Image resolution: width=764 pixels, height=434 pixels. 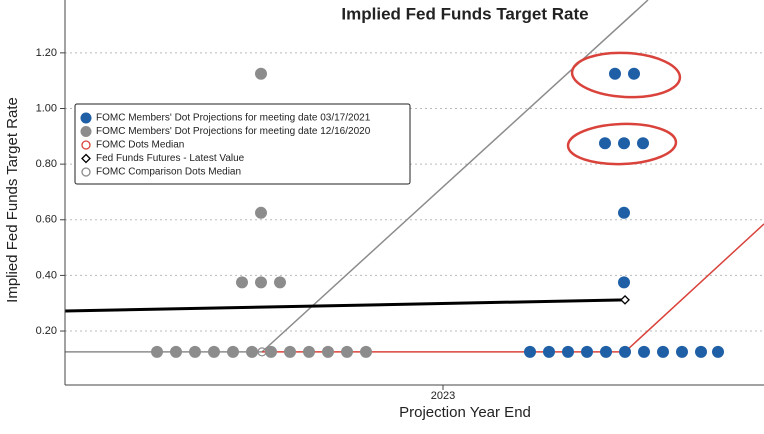 I want to click on line, so click(x=345, y=305).